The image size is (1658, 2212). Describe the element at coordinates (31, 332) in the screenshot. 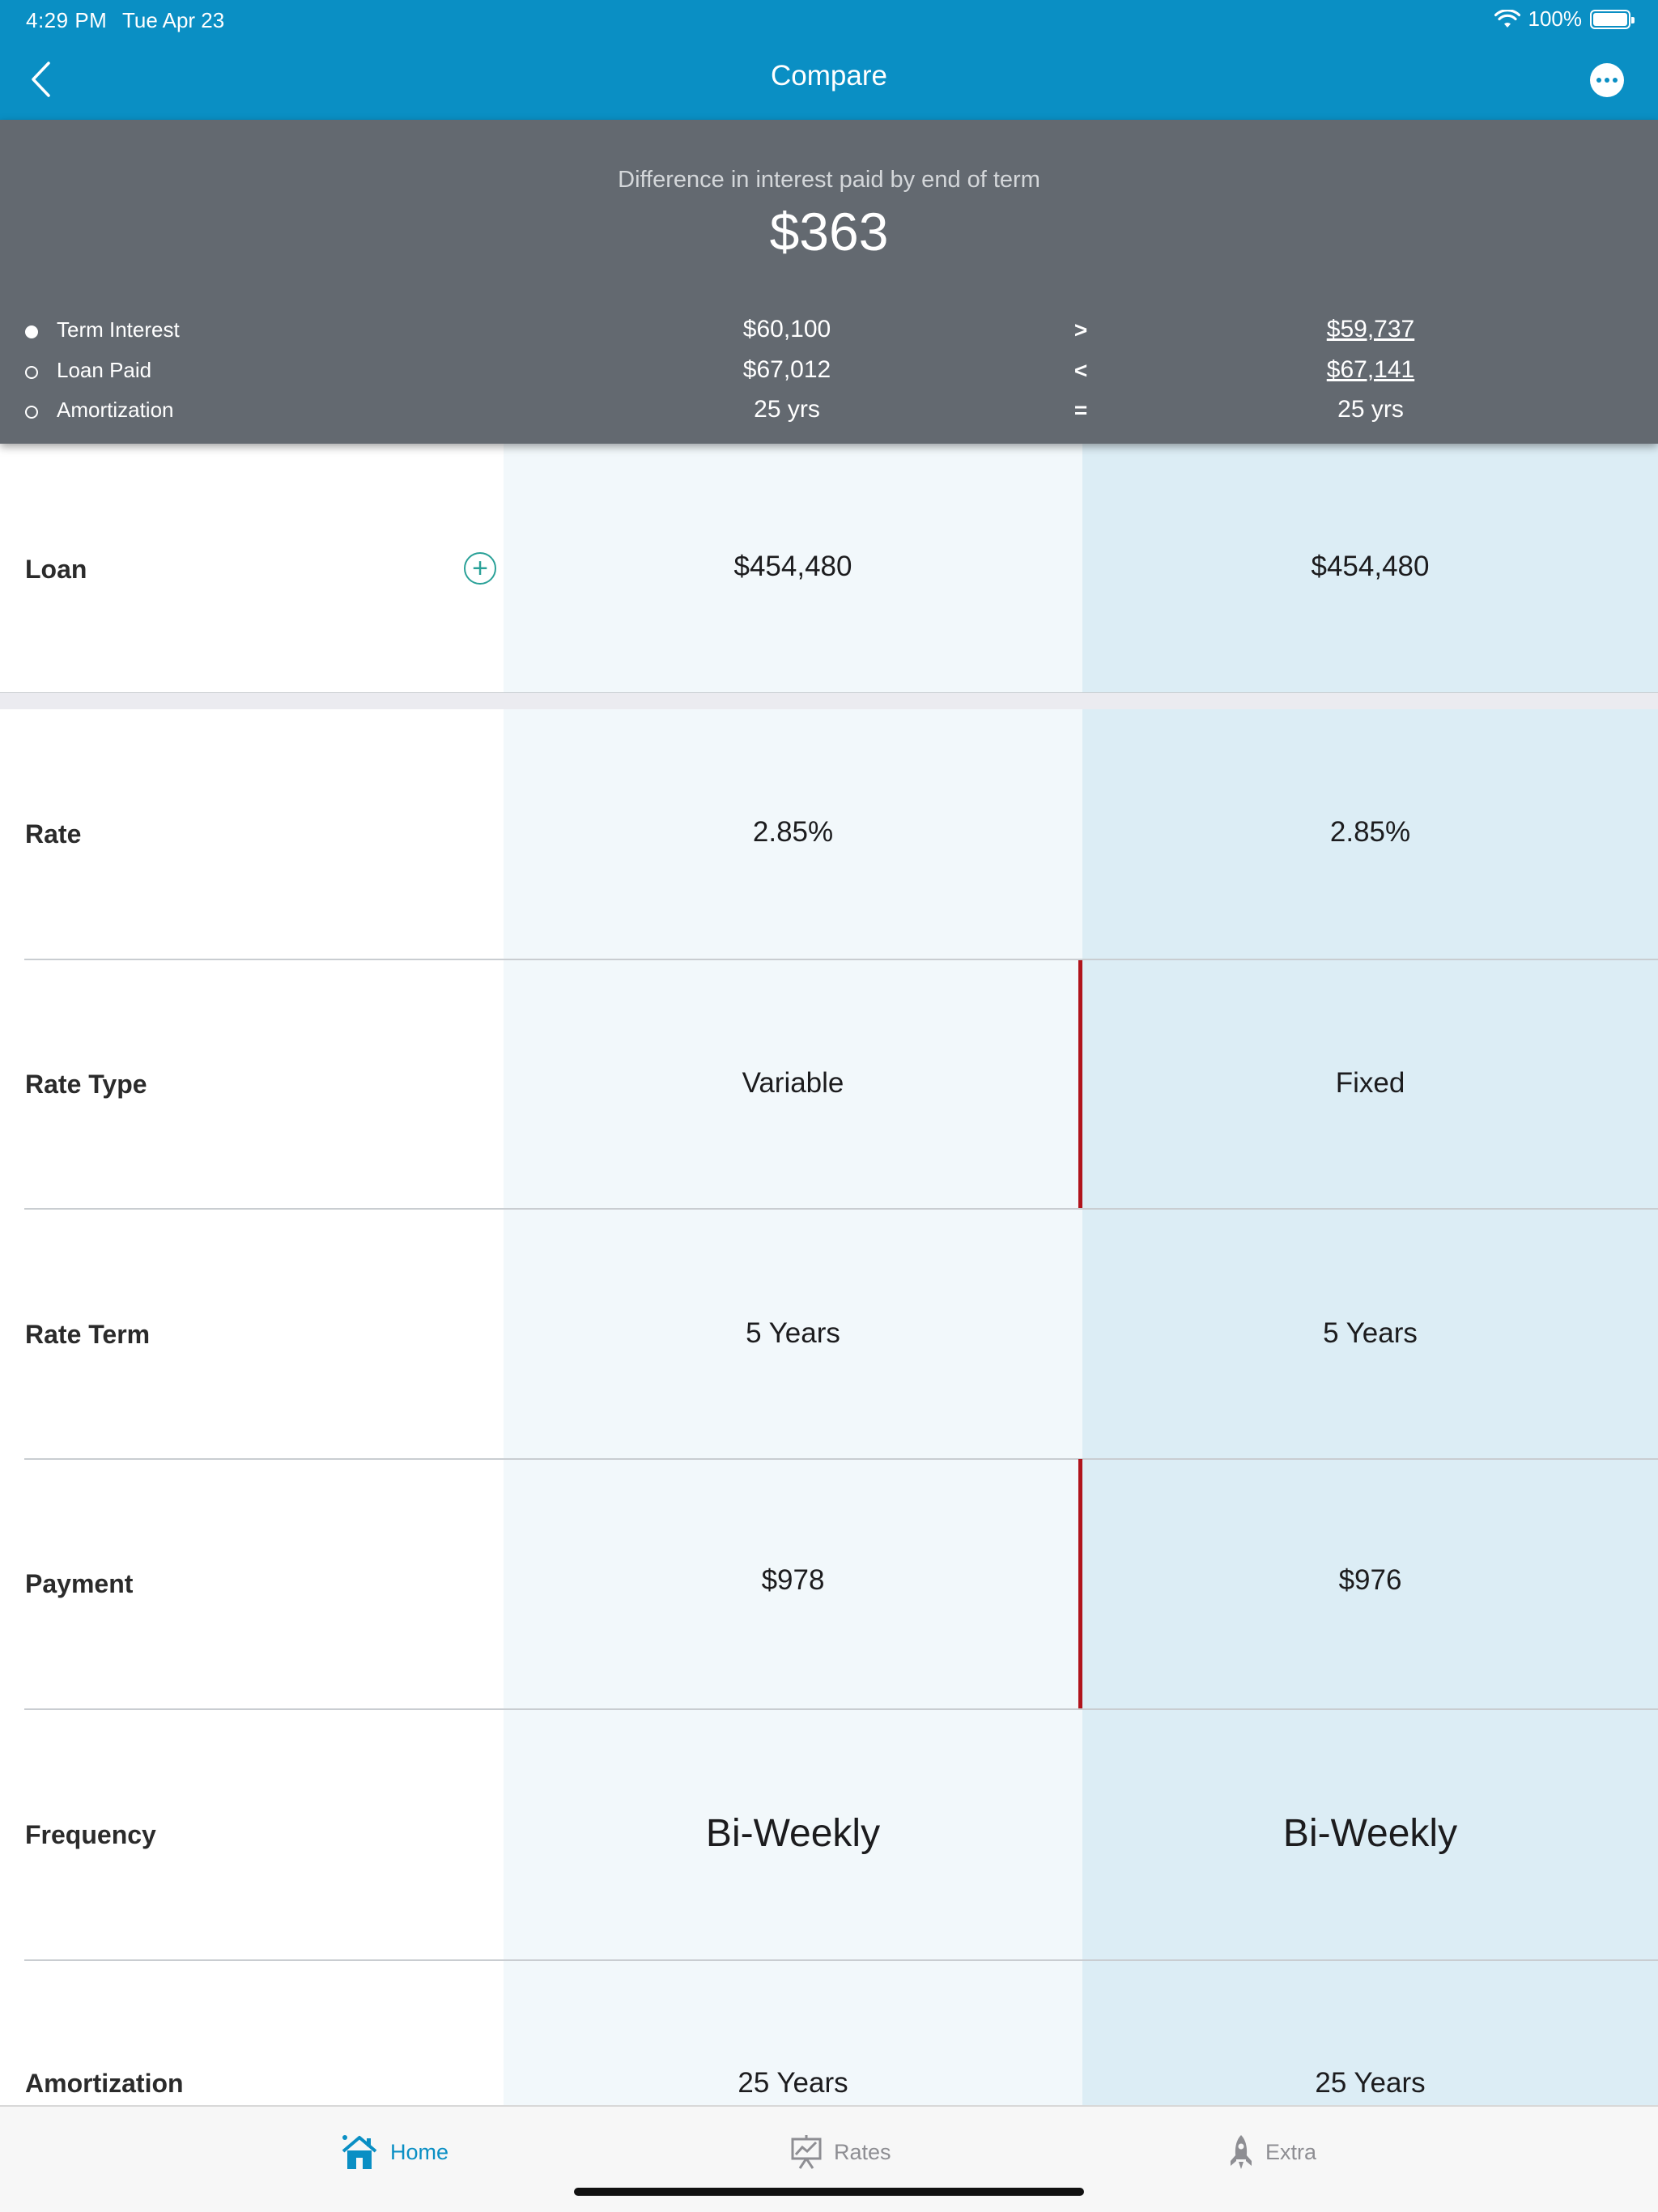

I see `radio-selected-icon` at that location.